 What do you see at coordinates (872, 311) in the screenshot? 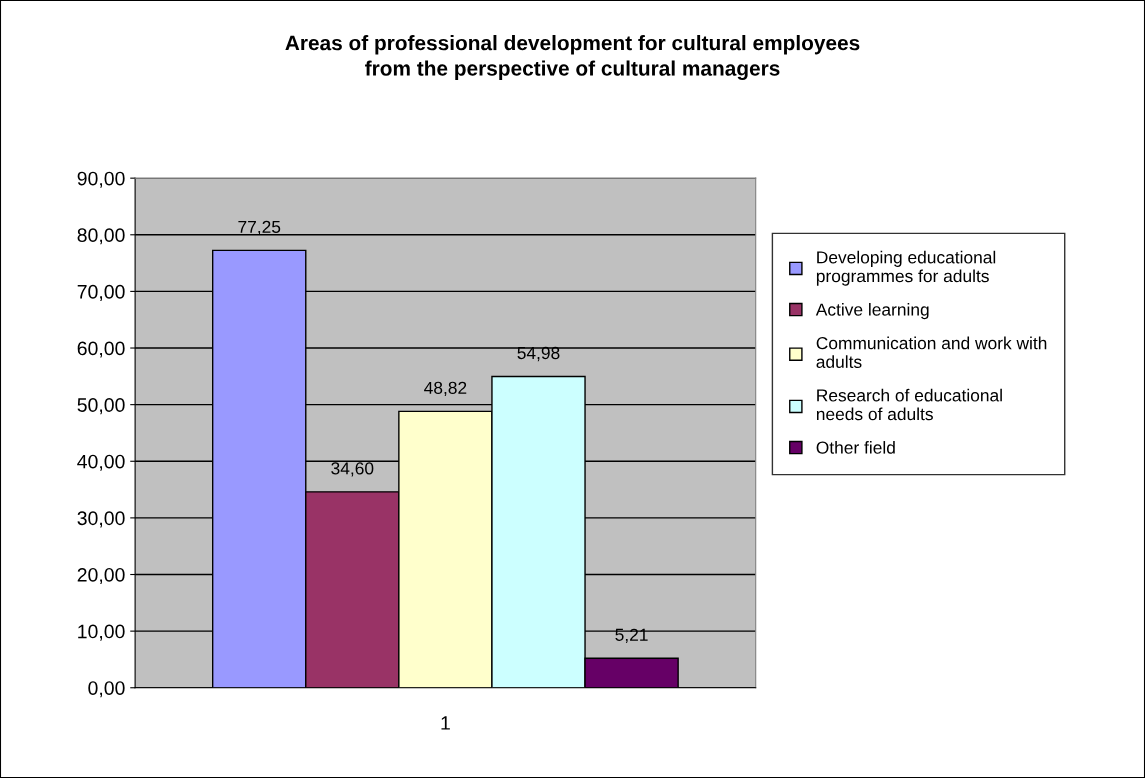
I see `legend-label: Active learning` at bounding box center [872, 311].